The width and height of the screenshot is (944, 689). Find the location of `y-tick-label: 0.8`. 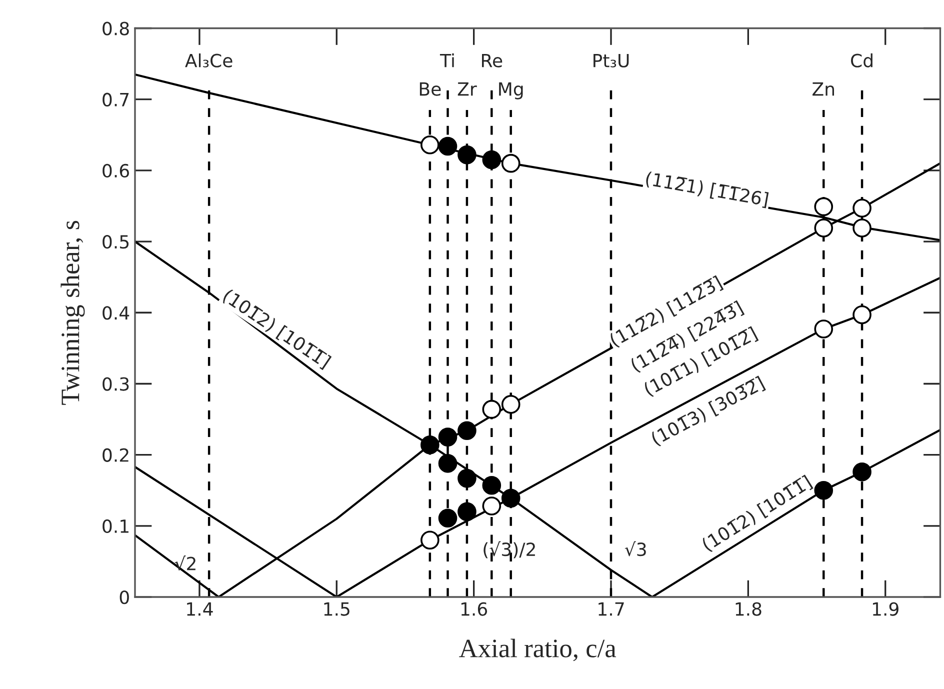

y-tick-label: 0.8 is located at coordinates (115, 29).